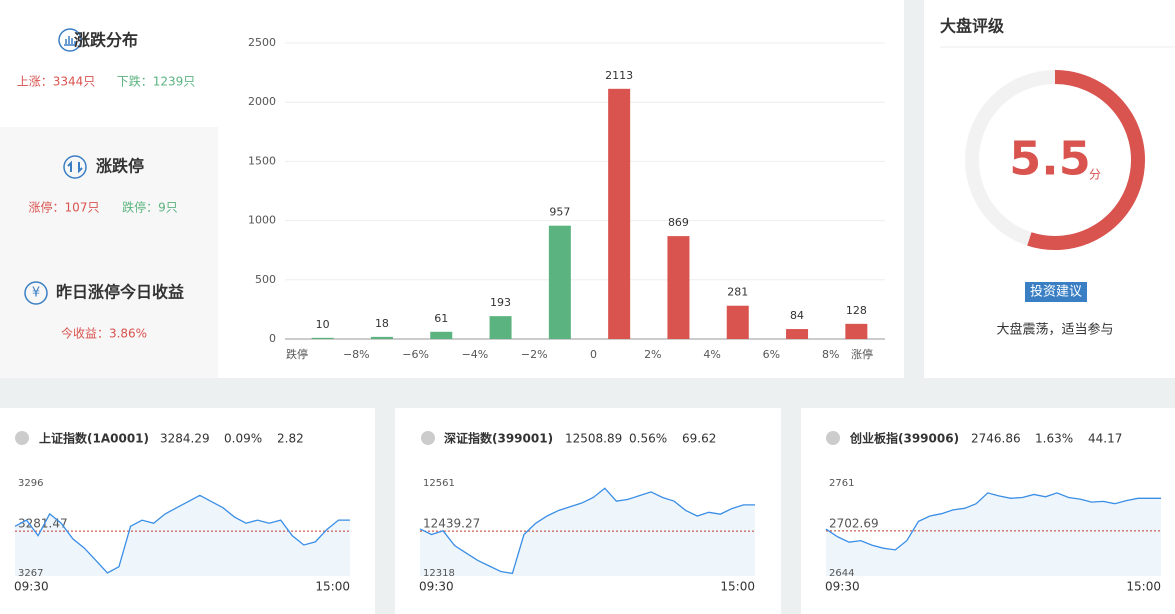  I want to click on reference-label: 3281.47, so click(43, 524).